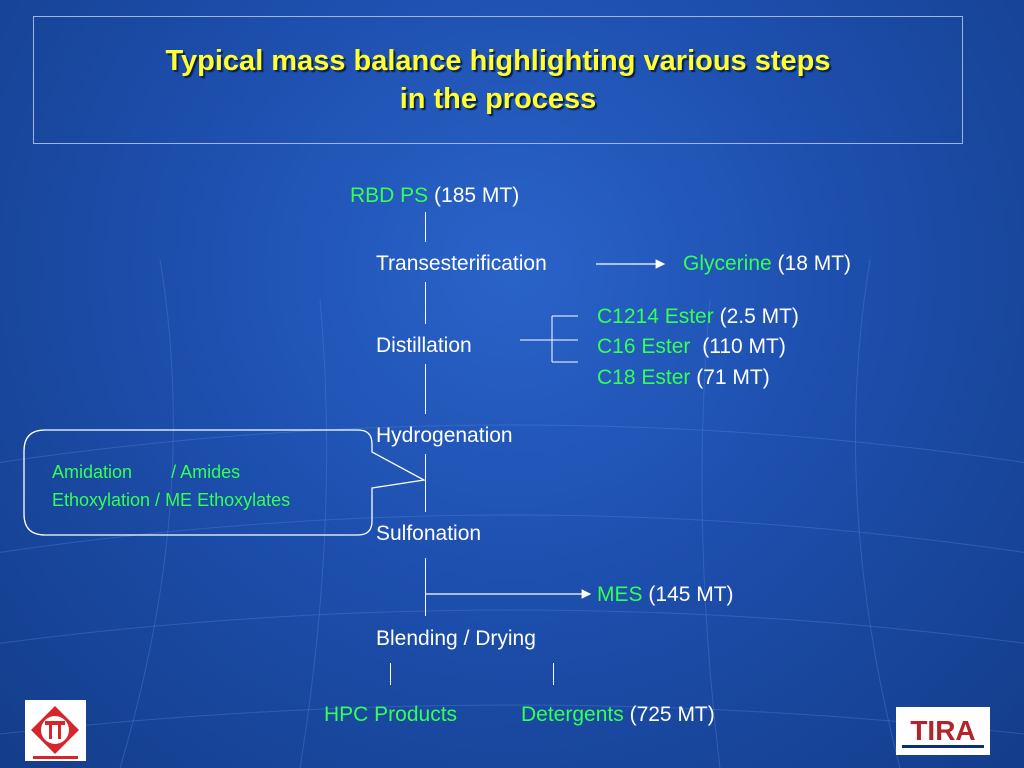 The image size is (1024, 768). What do you see at coordinates (572, 714) in the screenshot?
I see `detergents-name: Detergents` at bounding box center [572, 714].